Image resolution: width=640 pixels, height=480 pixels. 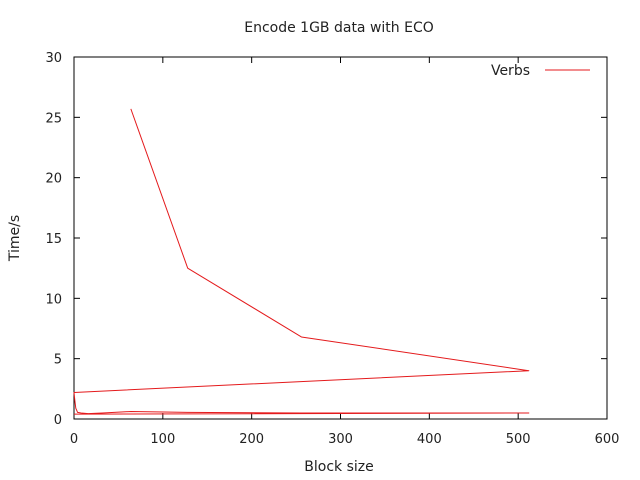 I want to click on chart-title: Encode 1GB data with ECO, so click(x=339, y=28).